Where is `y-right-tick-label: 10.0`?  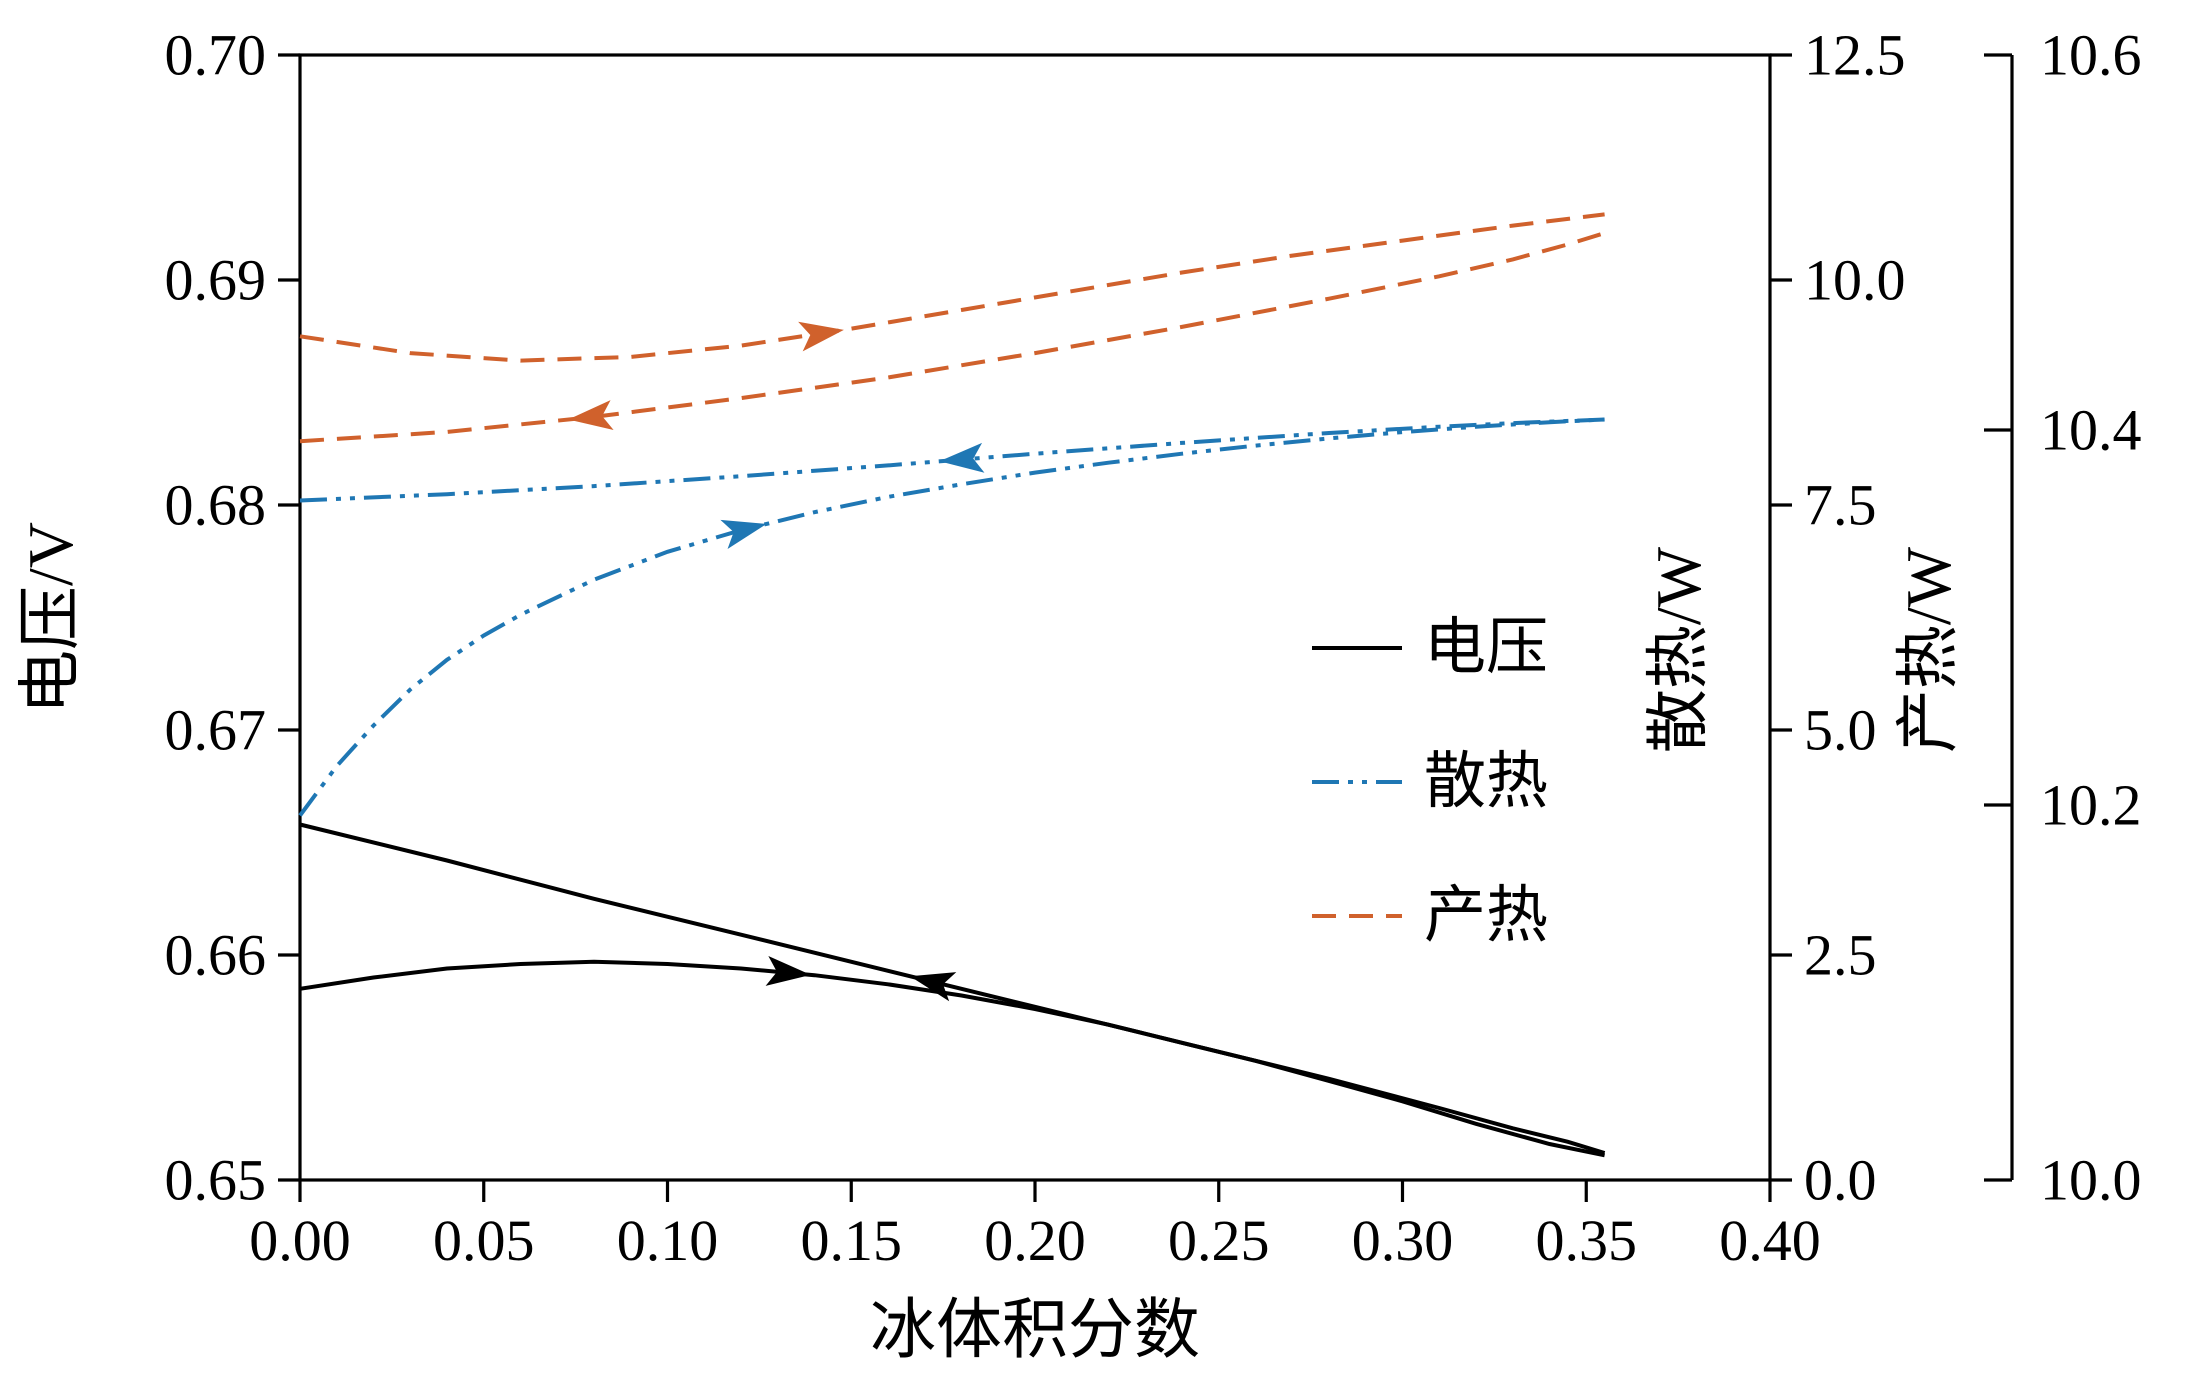 y-right-tick-label: 10.0 is located at coordinates (1855, 280).